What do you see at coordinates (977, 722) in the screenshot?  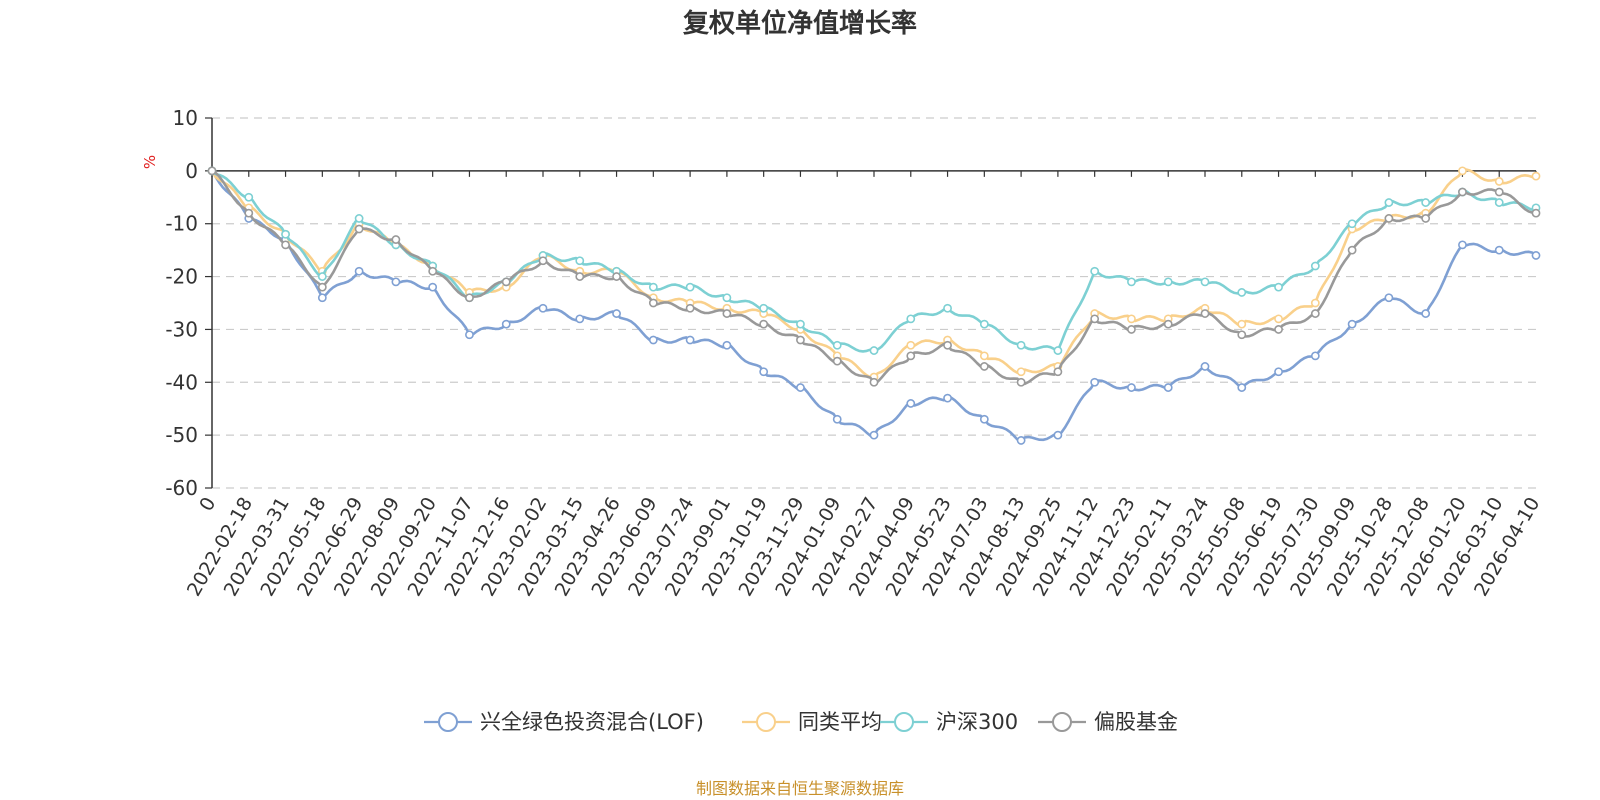 I see `legend-label: 沪深300` at bounding box center [977, 722].